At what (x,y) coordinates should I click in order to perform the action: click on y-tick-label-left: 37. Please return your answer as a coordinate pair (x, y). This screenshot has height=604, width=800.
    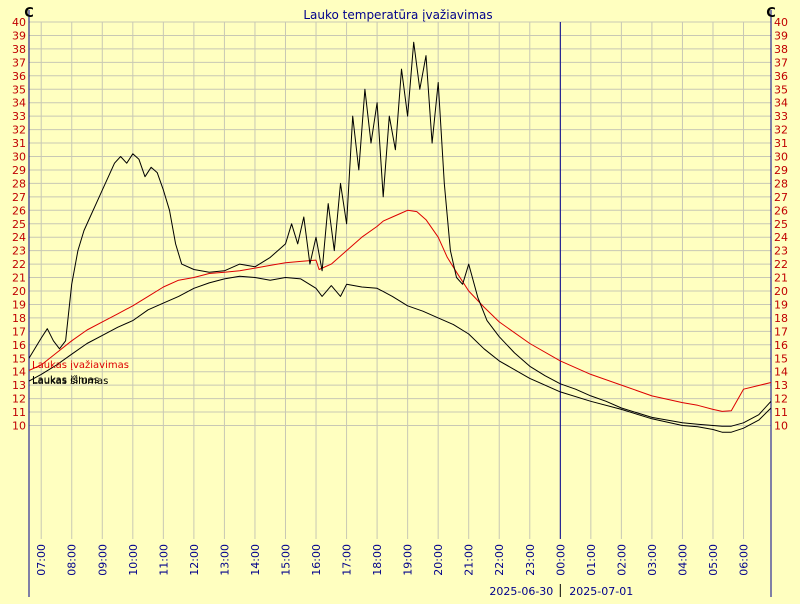
    Looking at the image, I should click on (19, 62).